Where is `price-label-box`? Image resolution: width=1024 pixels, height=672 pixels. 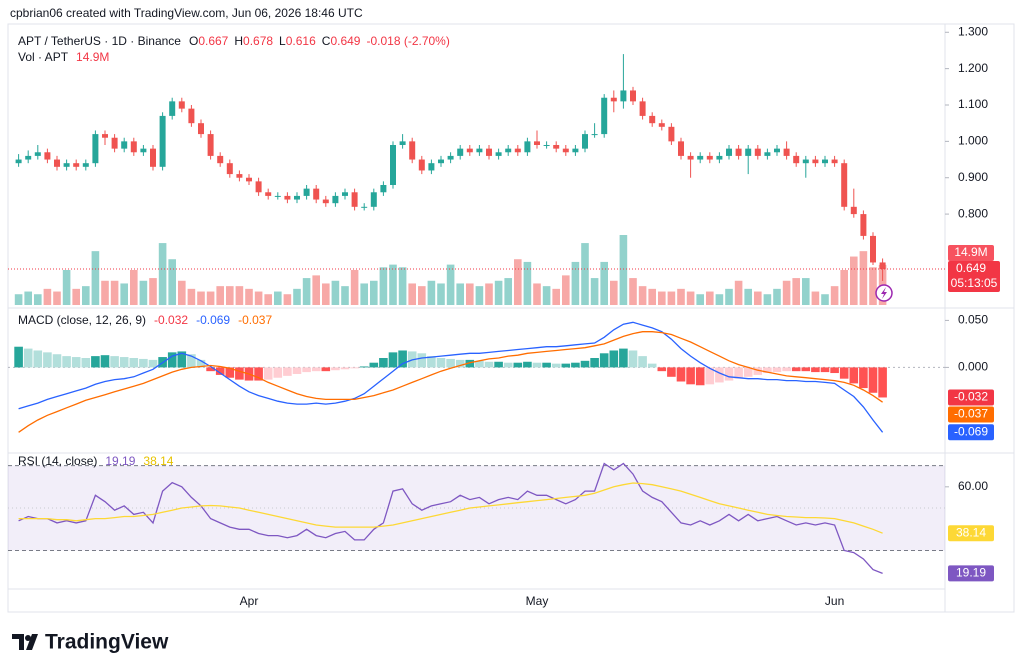
price-label-box is located at coordinates (974, 276).